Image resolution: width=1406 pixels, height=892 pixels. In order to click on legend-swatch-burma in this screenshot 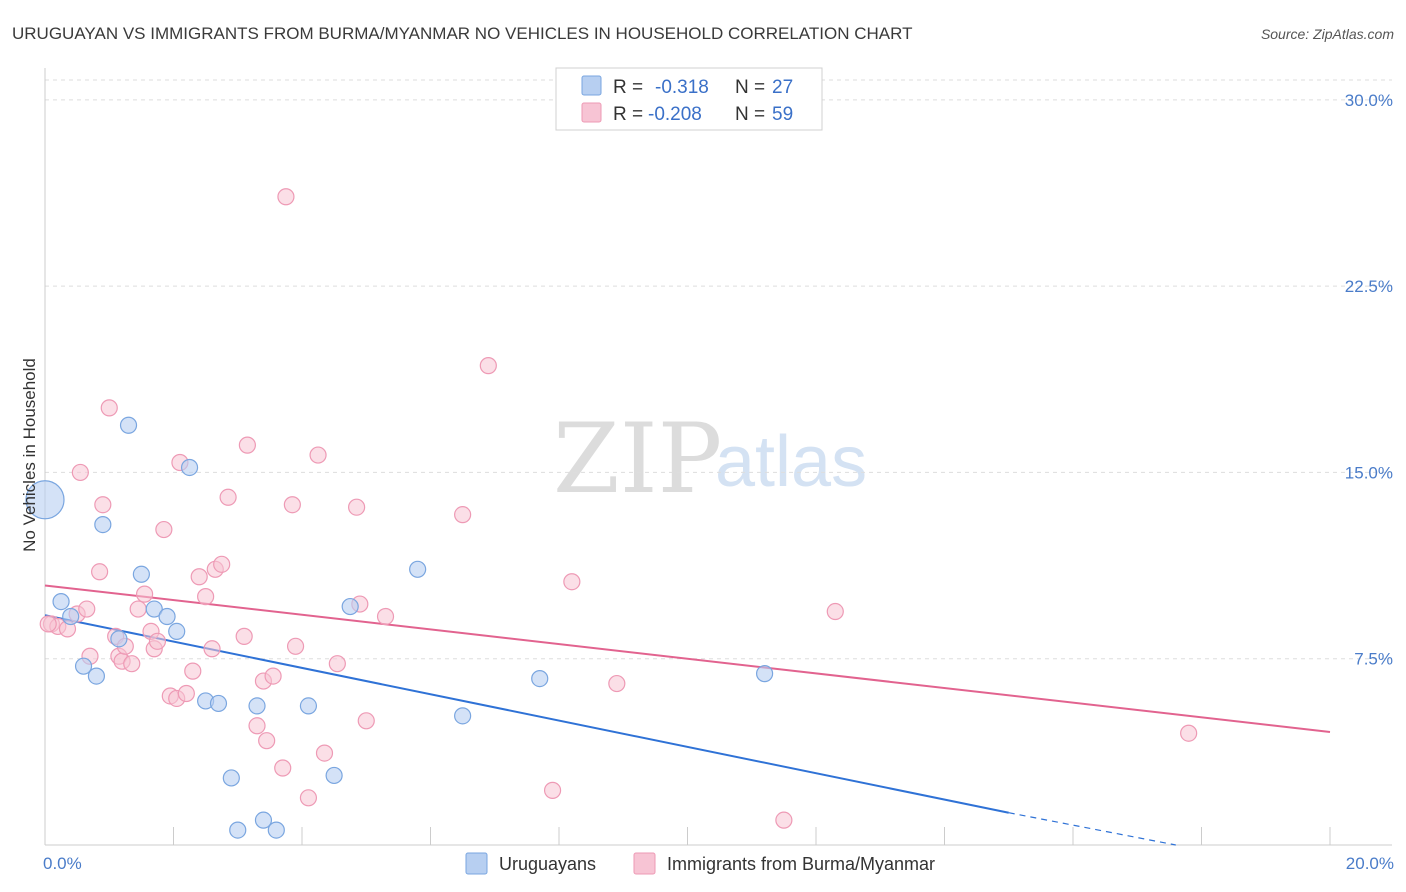, I will do `click(591, 112)`.